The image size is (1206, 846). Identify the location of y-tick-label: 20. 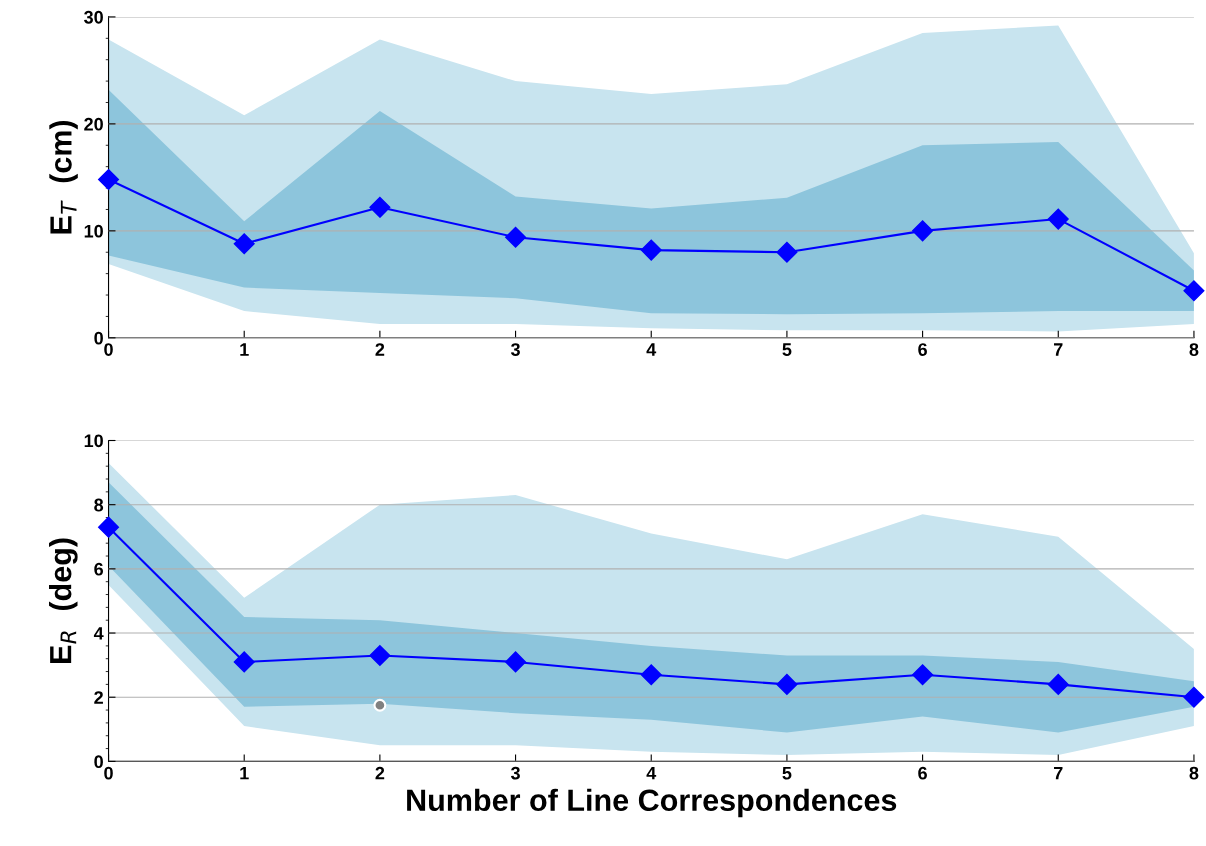
(93, 124).